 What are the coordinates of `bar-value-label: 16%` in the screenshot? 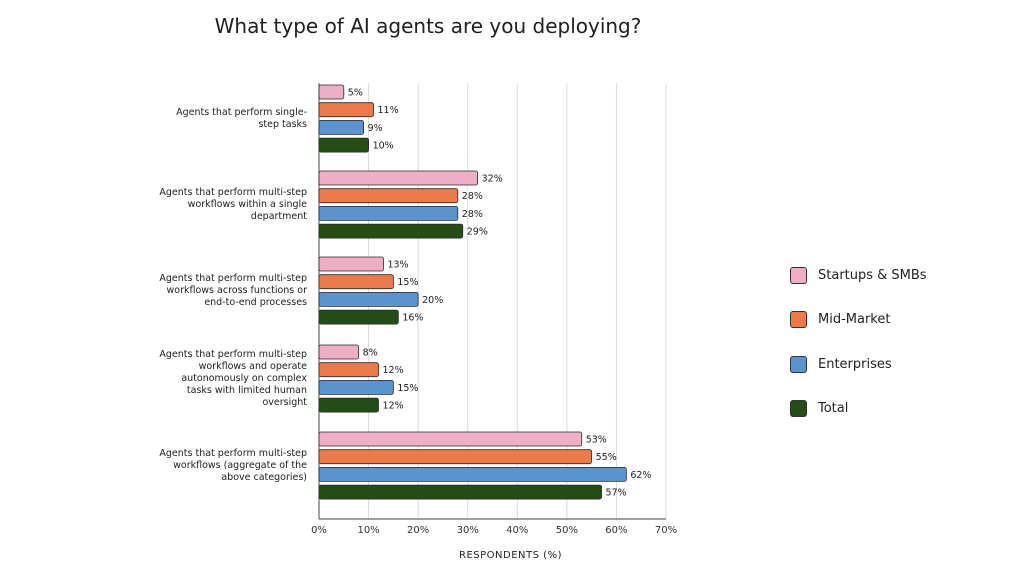 It's located at (412, 318).